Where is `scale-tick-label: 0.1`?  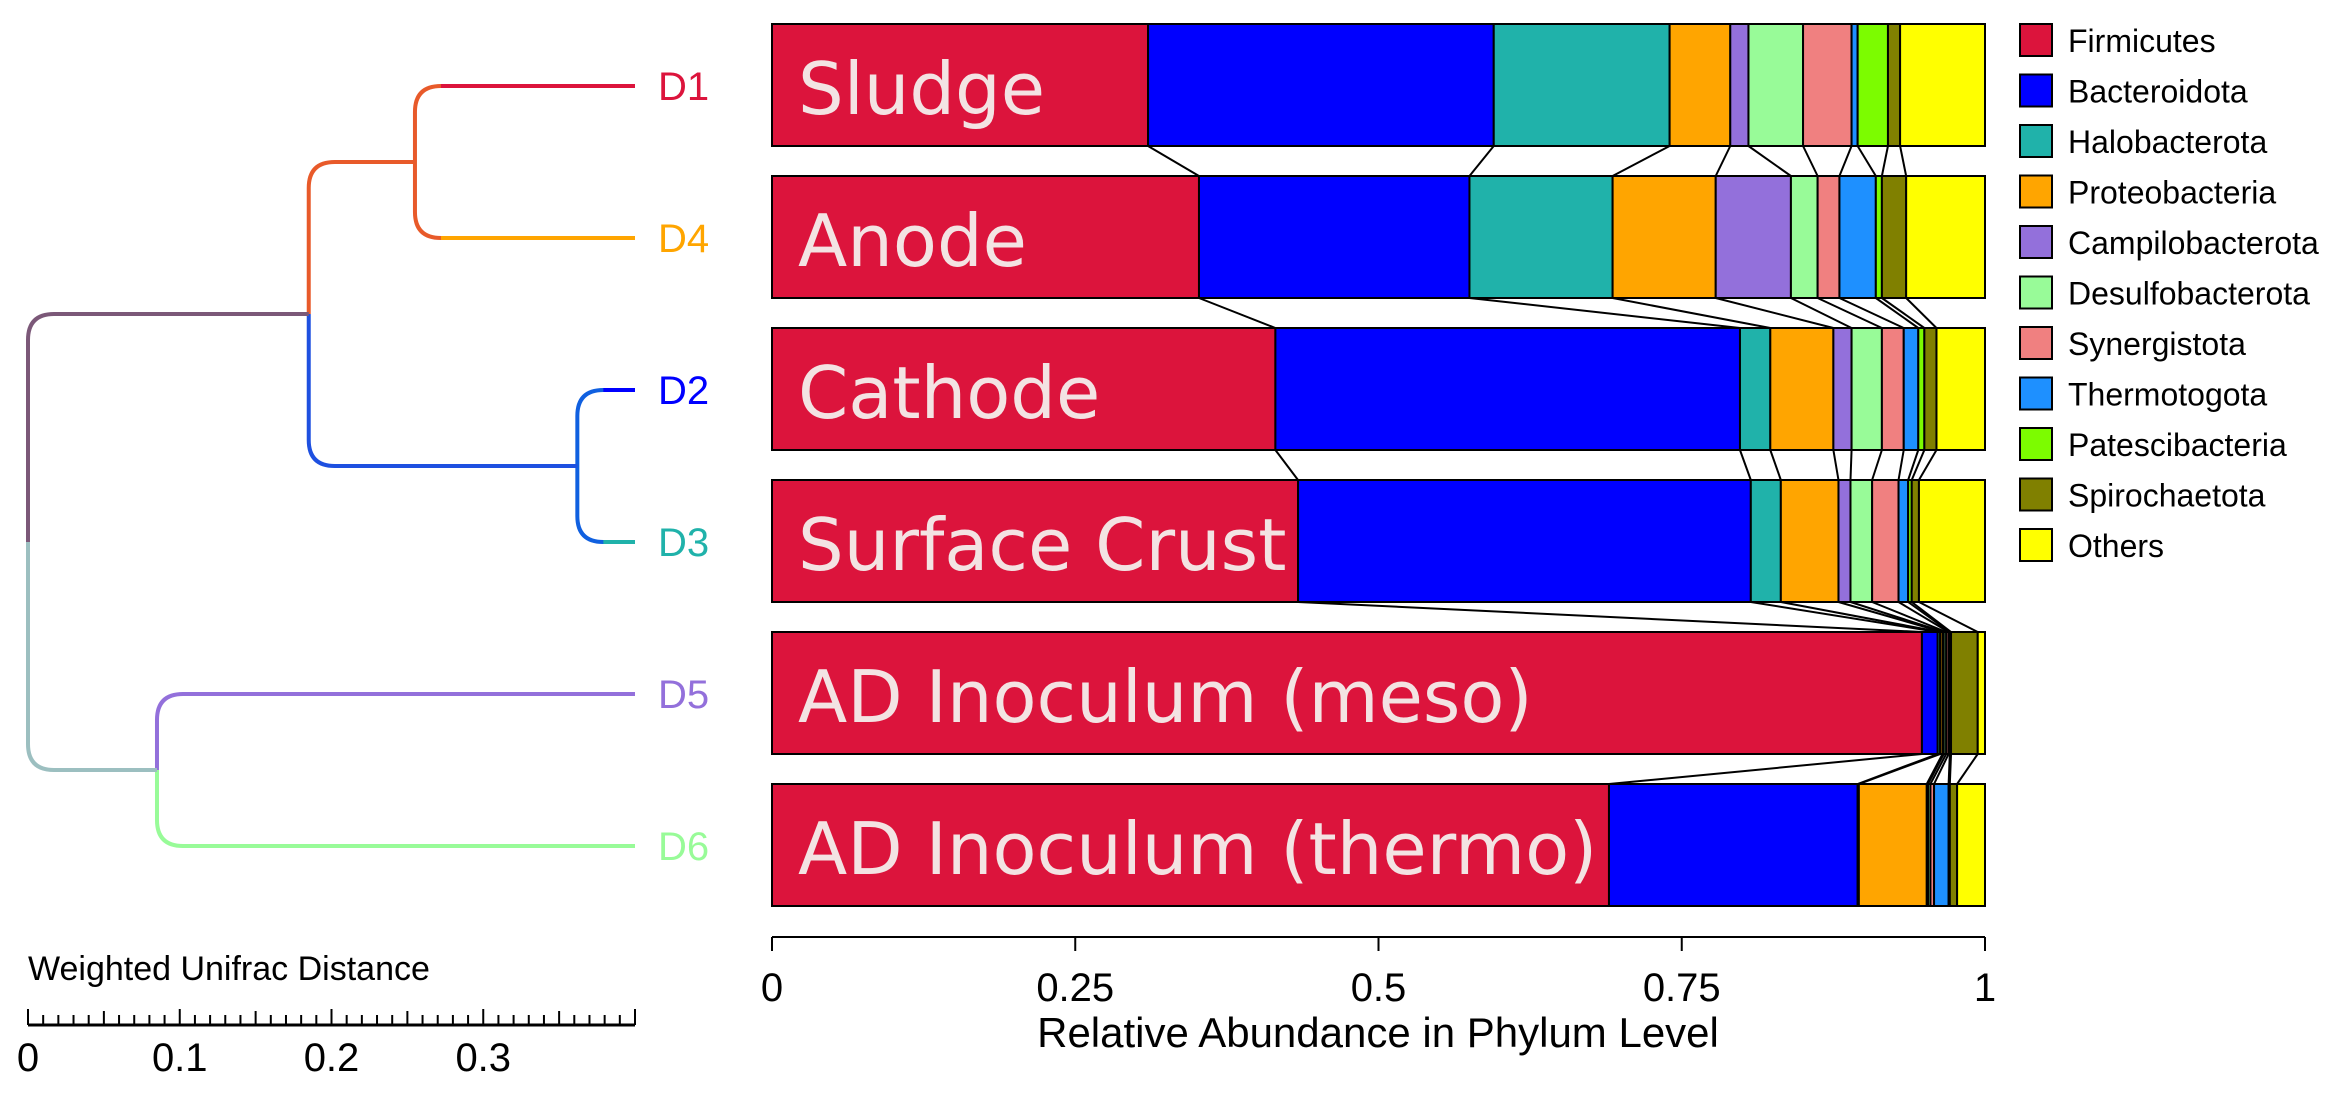 scale-tick-label: 0.1 is located at coordinates (180, 1058).